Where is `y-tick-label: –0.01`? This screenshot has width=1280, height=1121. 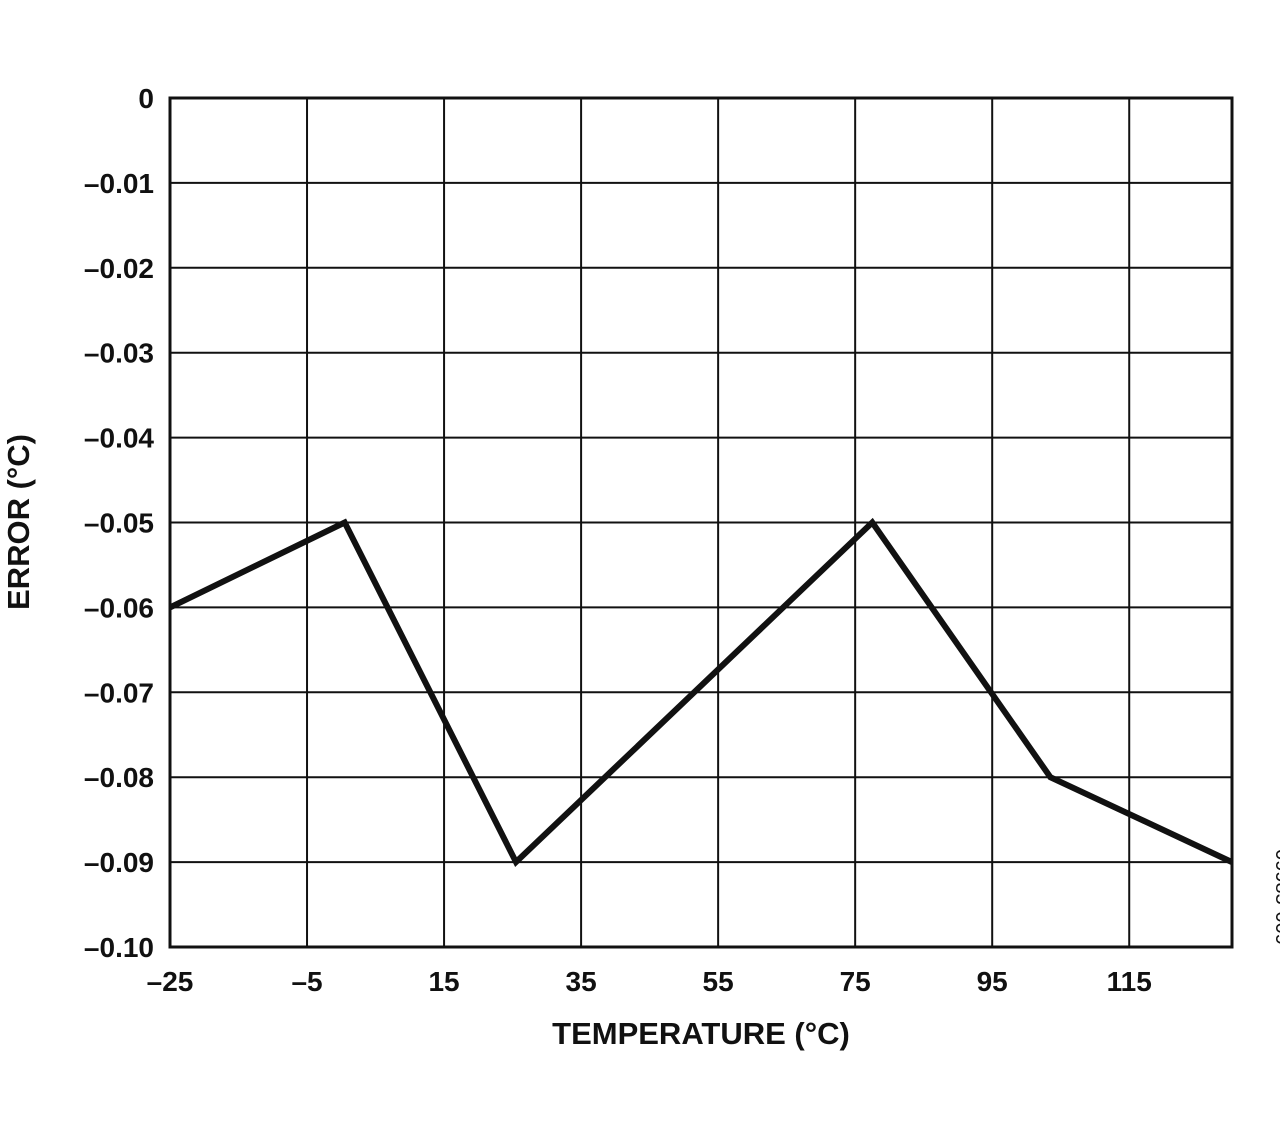
y-tick-label: –0.01 is located at coordinates (119, 183).